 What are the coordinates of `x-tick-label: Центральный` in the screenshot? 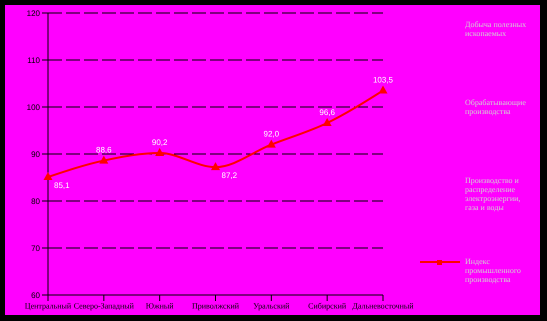 It's located at (48, 306).